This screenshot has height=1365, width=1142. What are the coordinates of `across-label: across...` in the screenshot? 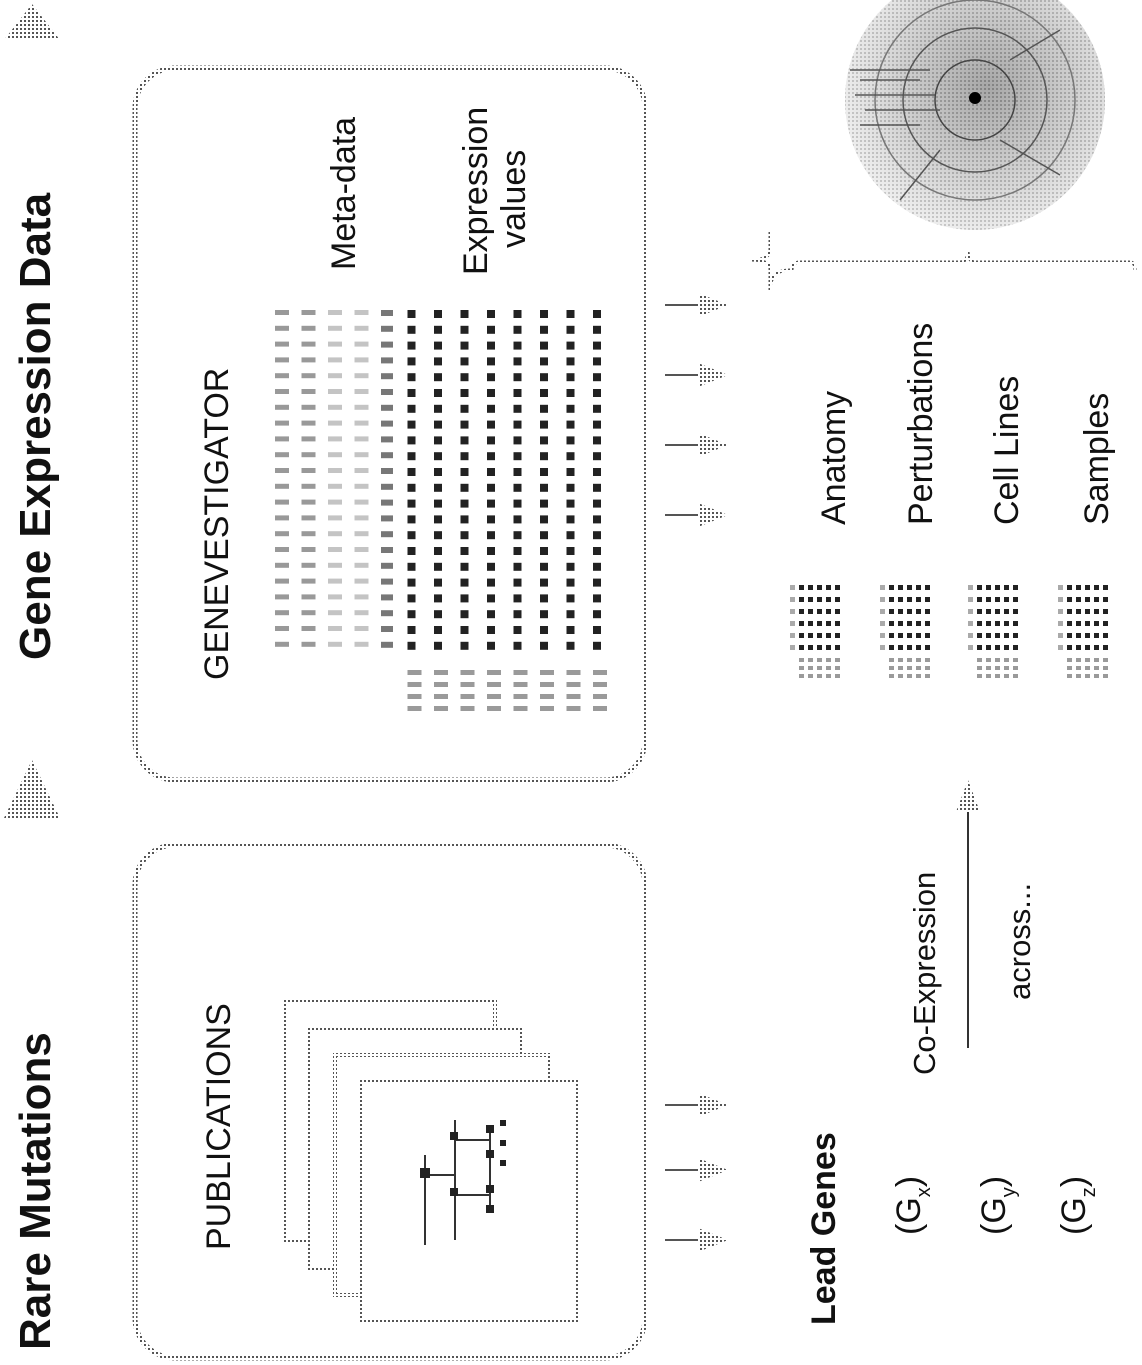 It's located at (1019, 941).